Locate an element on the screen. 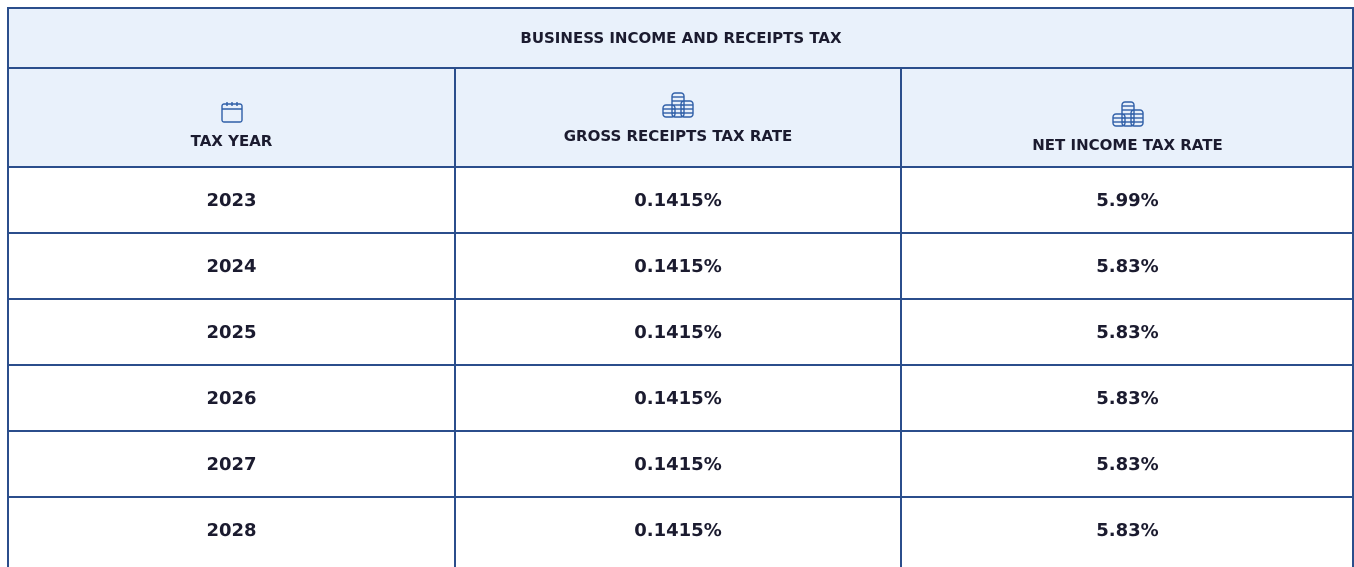 The width and height of the screenshot is (1354, 567). header-cell: GROSS RECEIPTS TAX RATE is located at coordinates (678, 117).